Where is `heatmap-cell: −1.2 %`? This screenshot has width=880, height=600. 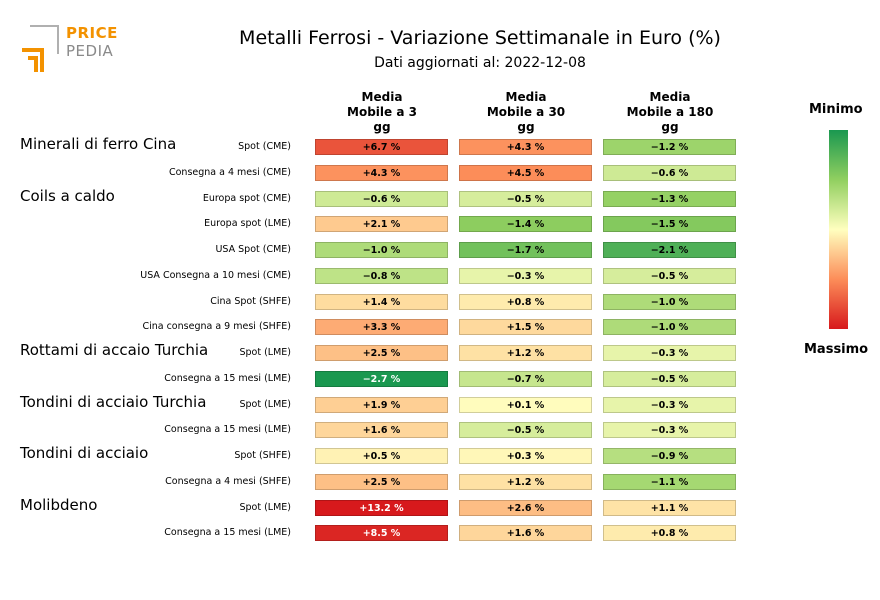
heatmap-cell: −1.2 % is located at coordinates (669, 147).